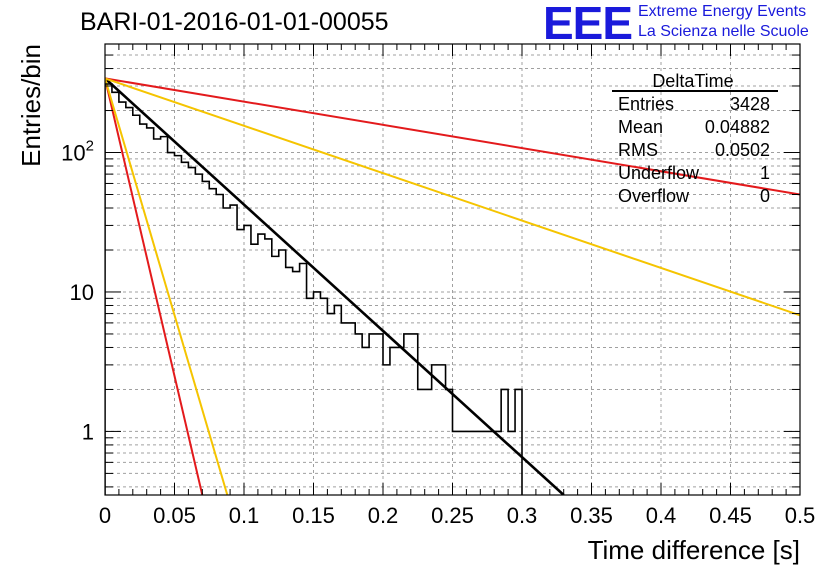  What do you see at coordinates (31, 105) in the screenshot?
I see `y-axis-label: Entries/bin` at bounding box center [31, 105].